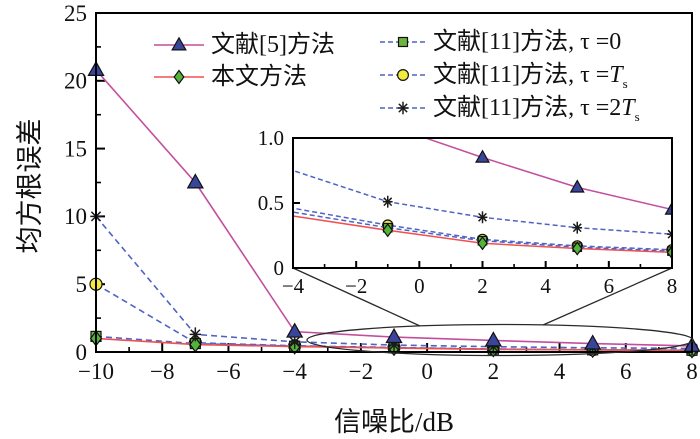  I want to click on legend-label: 文献[11]方法, τ =2Ts, so click(536, 109).